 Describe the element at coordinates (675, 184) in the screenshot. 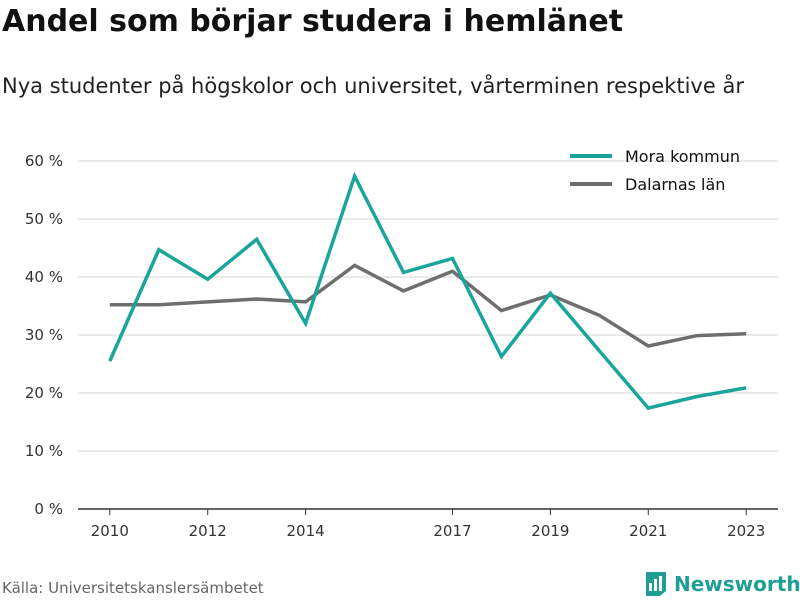

I see `legend-label: Dalarnas län` at that location.